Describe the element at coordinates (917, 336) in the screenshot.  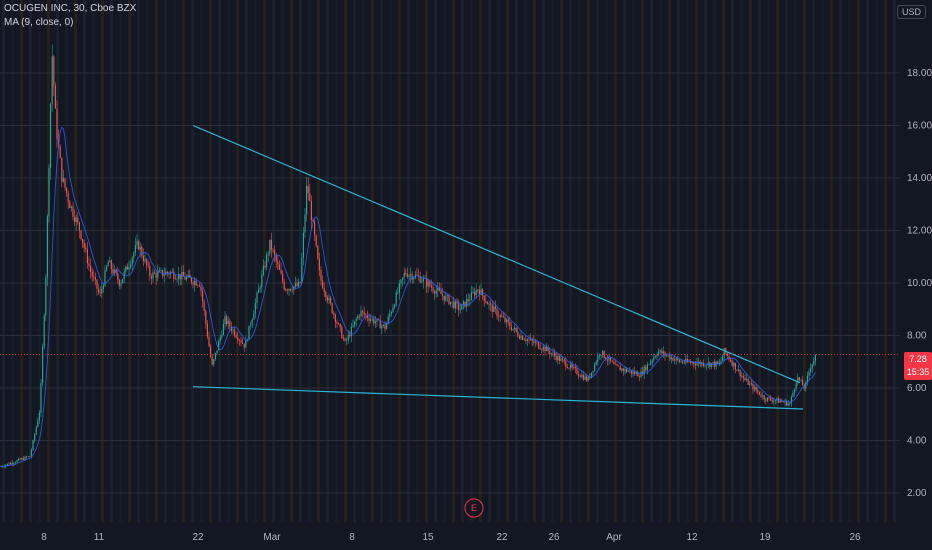
I see `y-tick-label: 8.00` at that location.